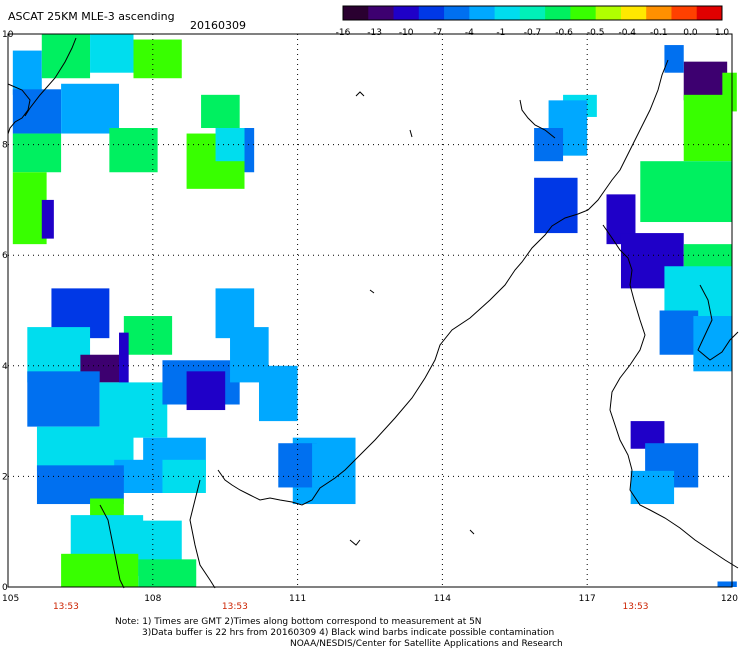 The width and height of the screenshot is (740, 650). What do you see at coordinates (5, 367) in the screenshot?
I see `lat-tick-label: 4` at bounding box center [5, 367].